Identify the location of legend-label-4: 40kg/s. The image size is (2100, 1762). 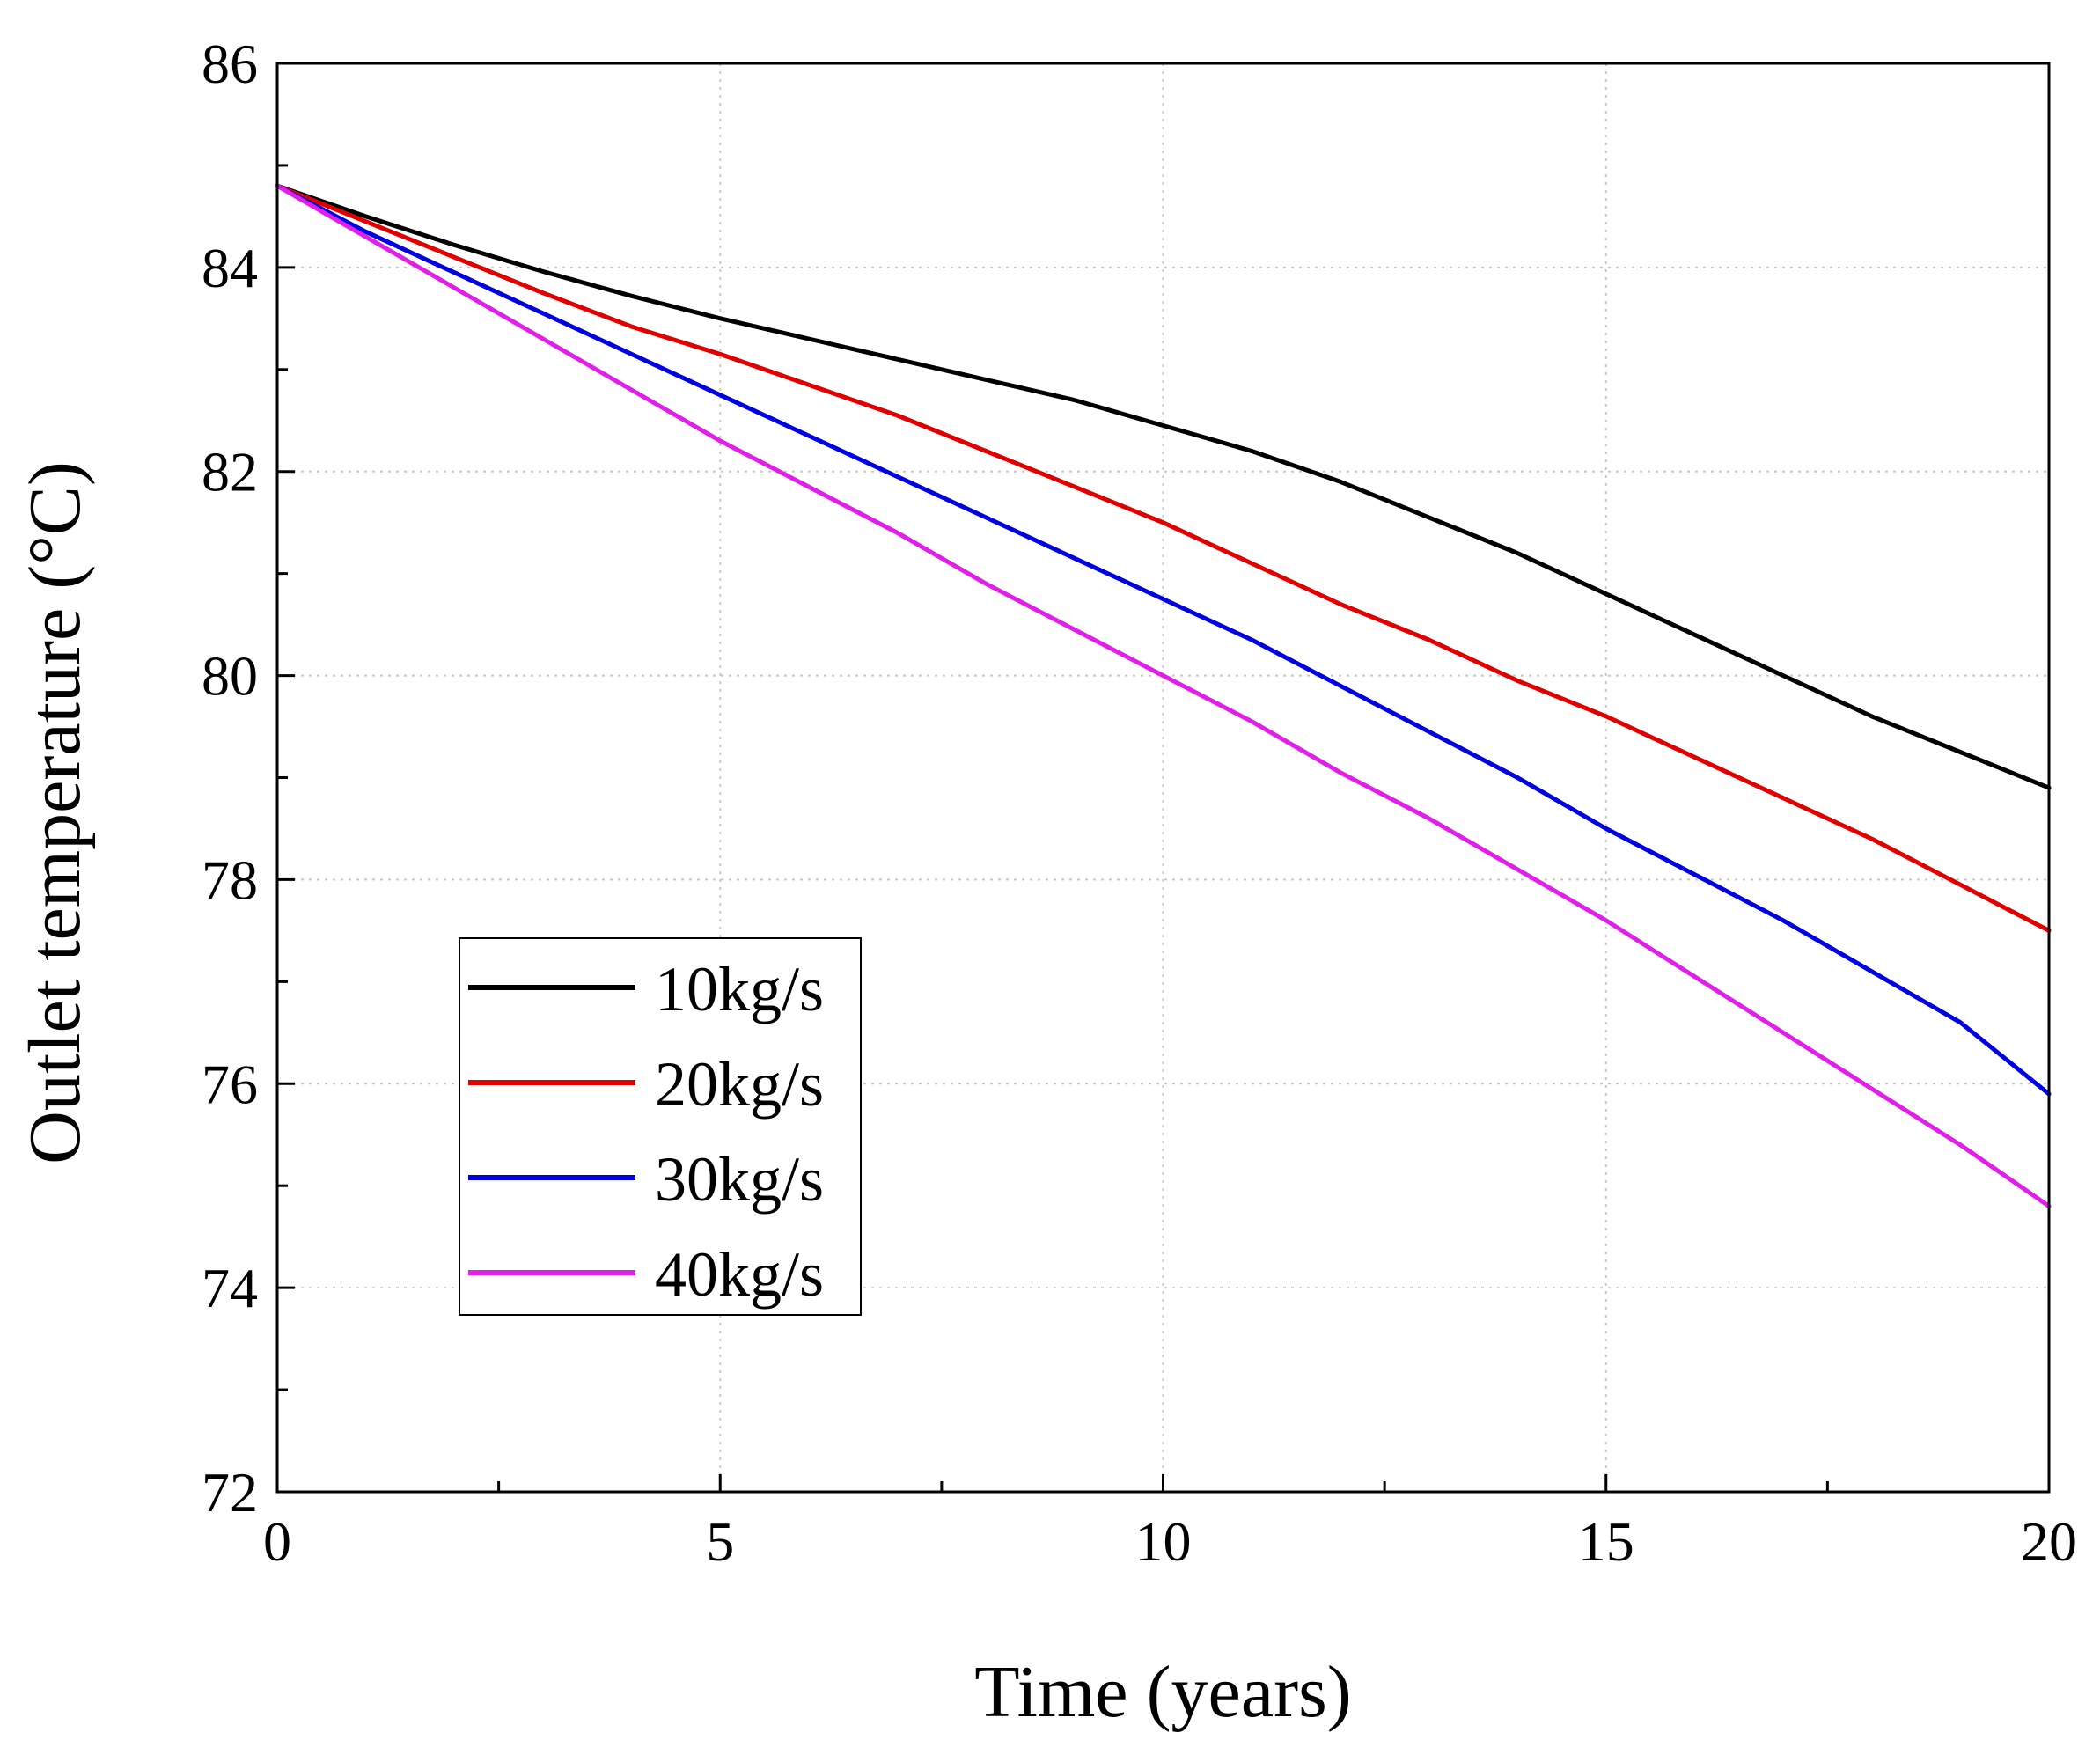
(739, 1274).